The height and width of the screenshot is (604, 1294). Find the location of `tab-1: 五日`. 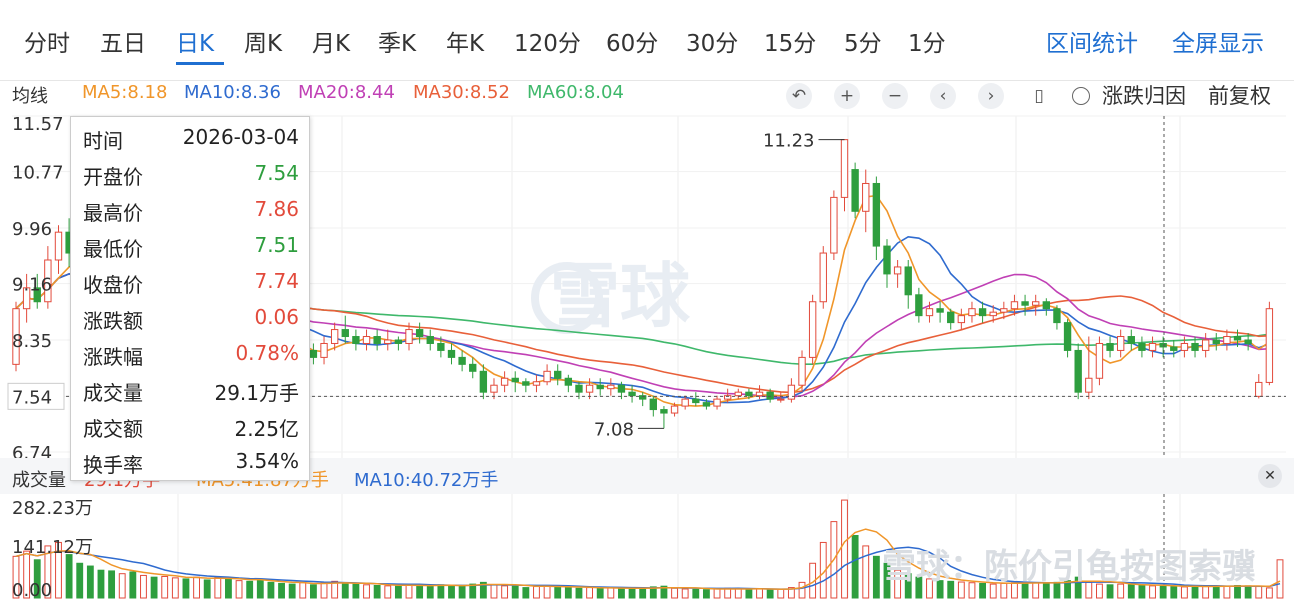

tab-1: 五日 is located at coordinates (123, 44).